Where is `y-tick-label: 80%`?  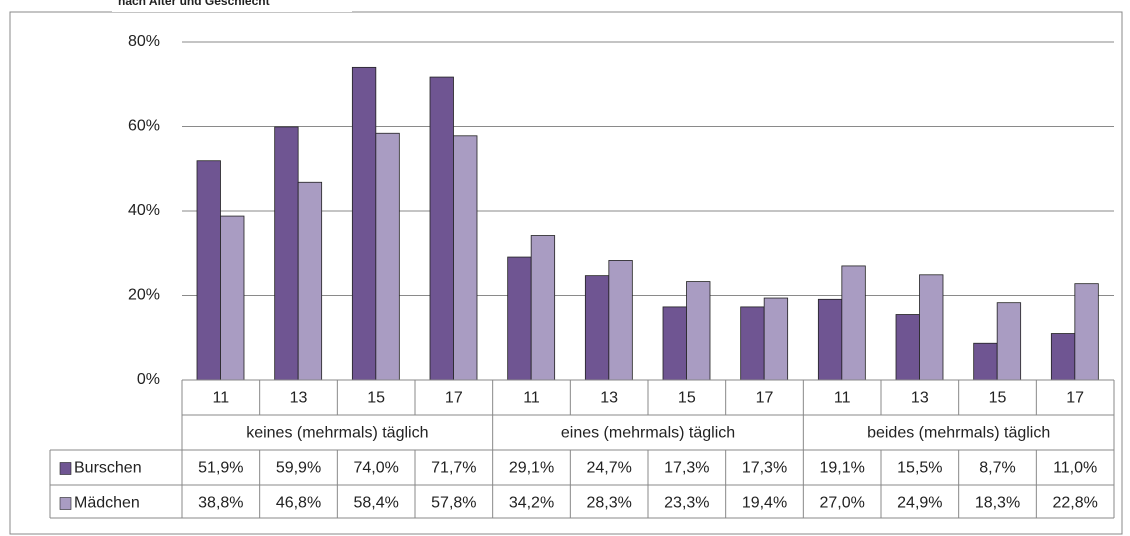 y-tick-label: 80% is located at coordinates (144, 41).